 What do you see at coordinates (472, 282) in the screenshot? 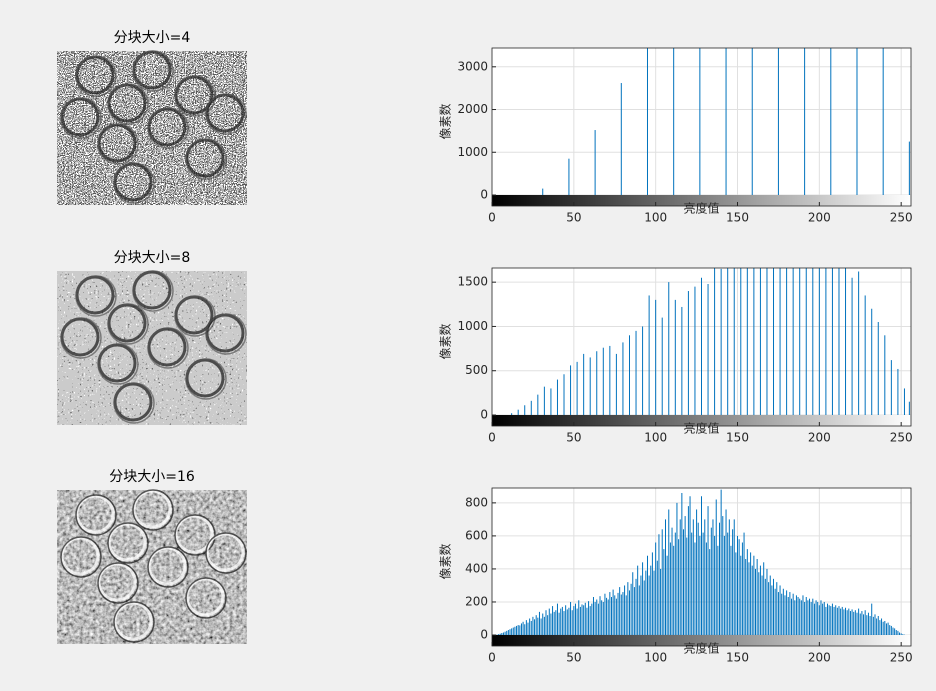
I see `y-tick-label: 1500` at bounding box center [472, 282].